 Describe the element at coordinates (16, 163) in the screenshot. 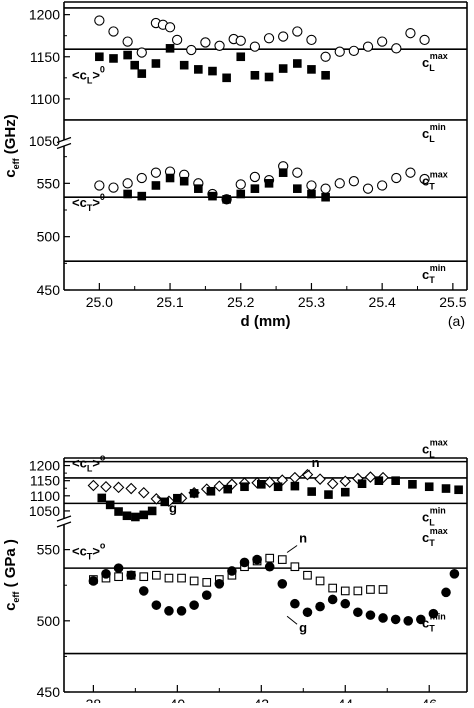

I see `y-axis-label-sub: eff` at that location.